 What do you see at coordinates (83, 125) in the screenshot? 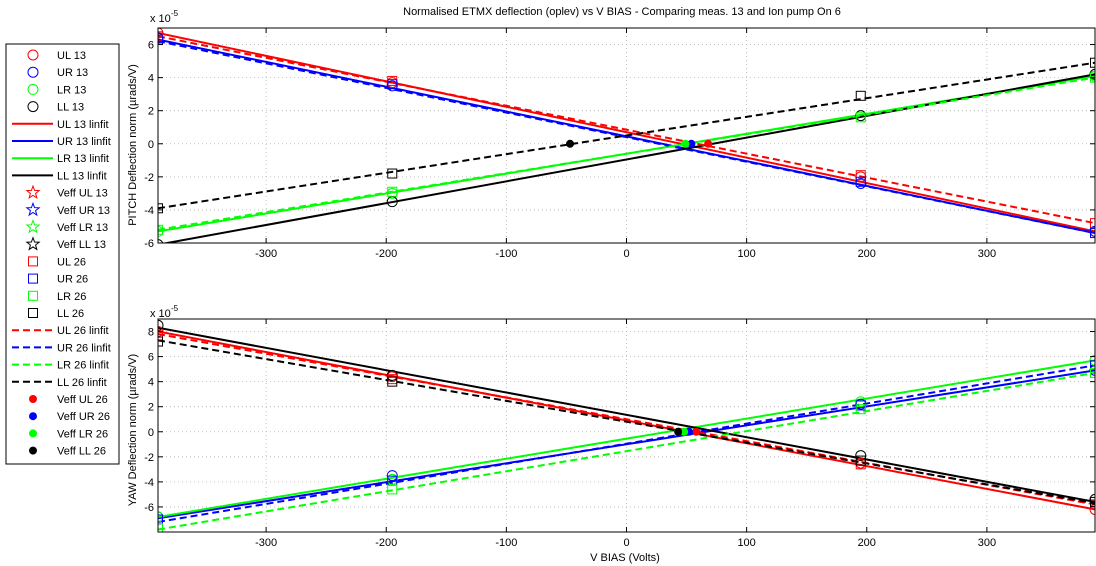
I see `legend-ul-13-linfit-label: UL 13 linfit` at bounding box center [83, 125].